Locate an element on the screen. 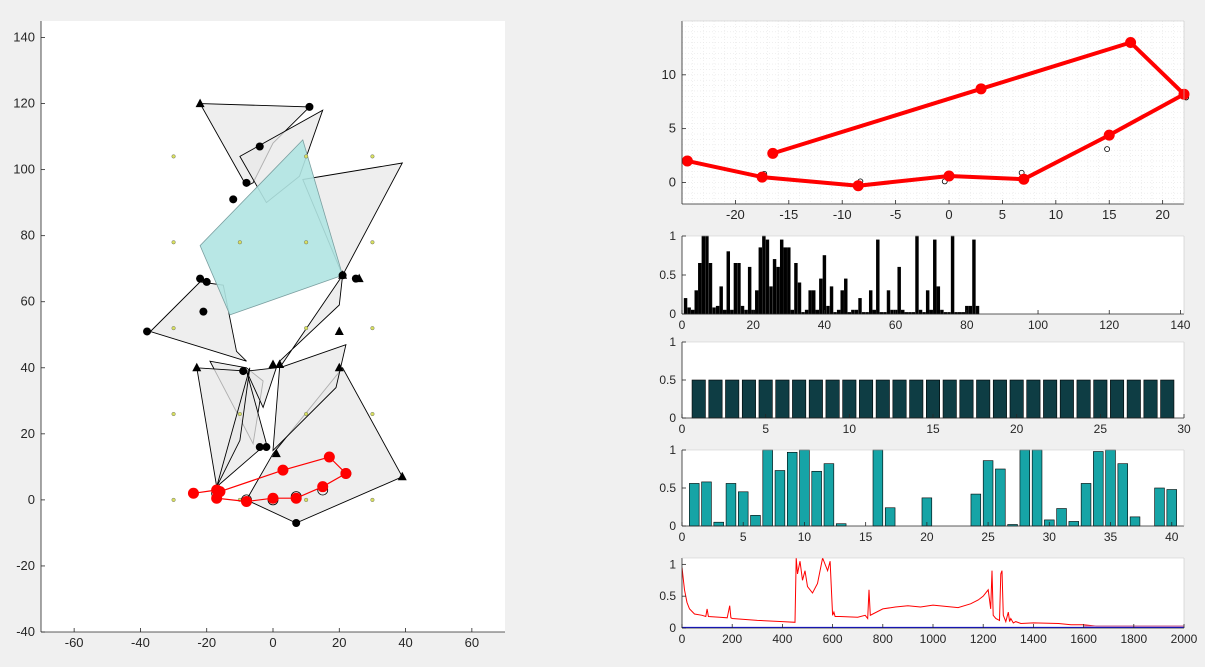  region-polygon is located at coordinates (261, 388).